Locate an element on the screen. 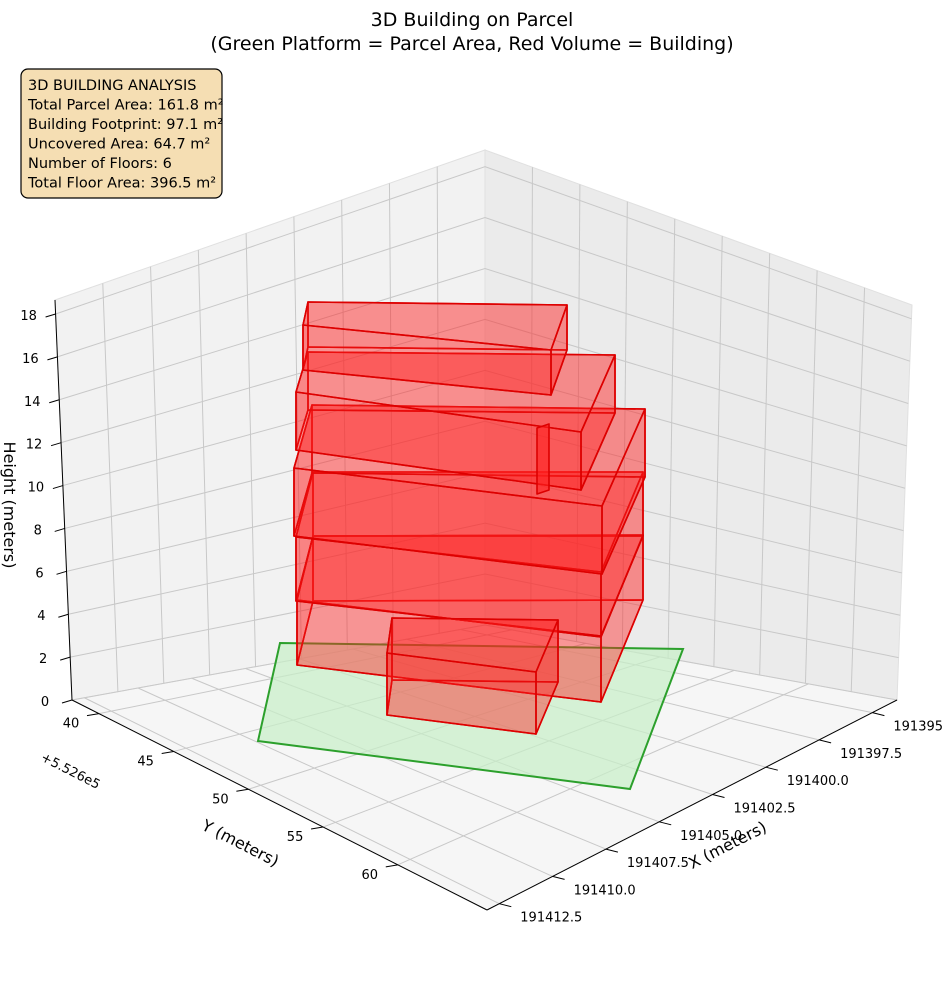 The height and width of the screenshot is (992, 944). y-axis-offset-text: +5.526e5 is located at coordinates (70, 771).